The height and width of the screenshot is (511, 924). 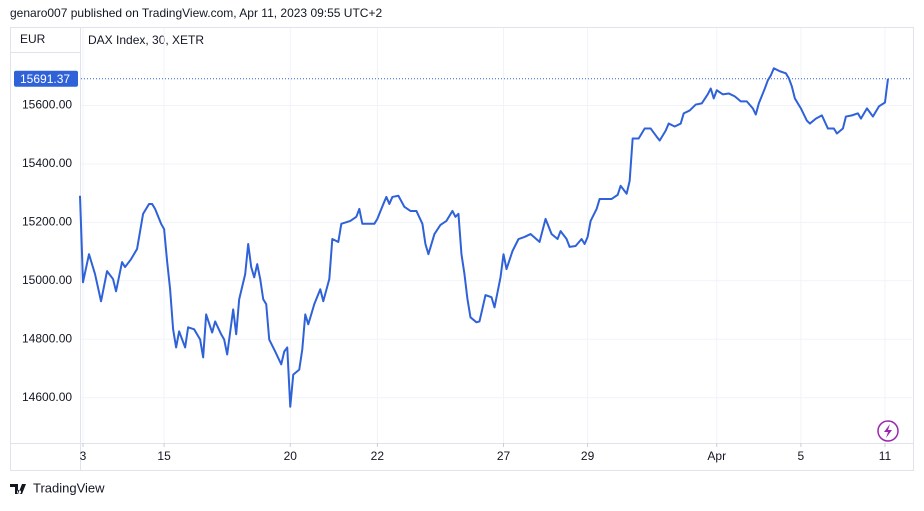 What do you see at coordinates (291, 456) in the screenshot?
I see `x-tick-label: 20` at bounding box center [291, 456].